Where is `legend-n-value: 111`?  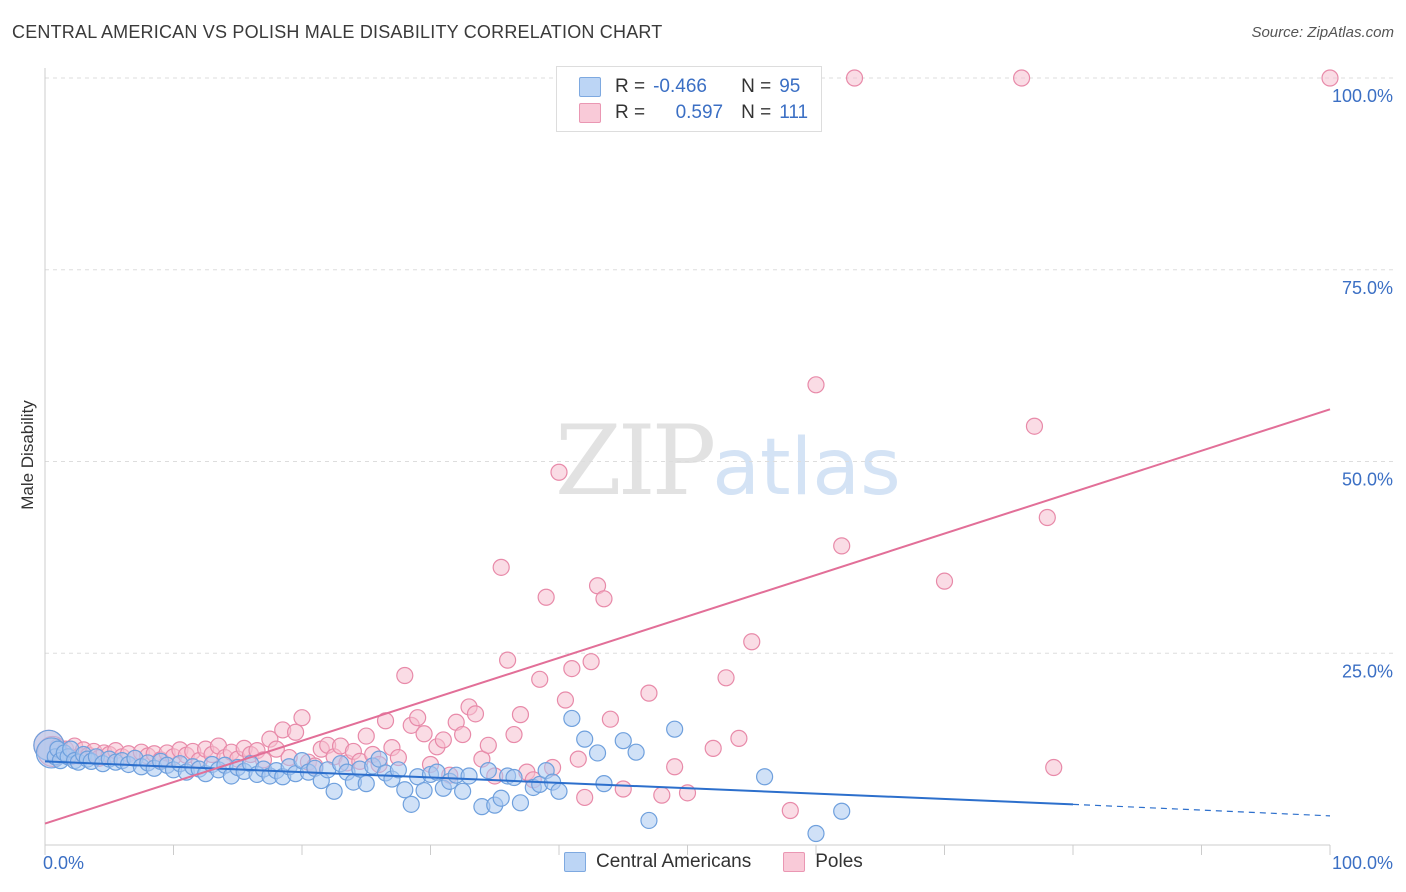
legend-n-value: 111 is located at coordinates (794, 112).